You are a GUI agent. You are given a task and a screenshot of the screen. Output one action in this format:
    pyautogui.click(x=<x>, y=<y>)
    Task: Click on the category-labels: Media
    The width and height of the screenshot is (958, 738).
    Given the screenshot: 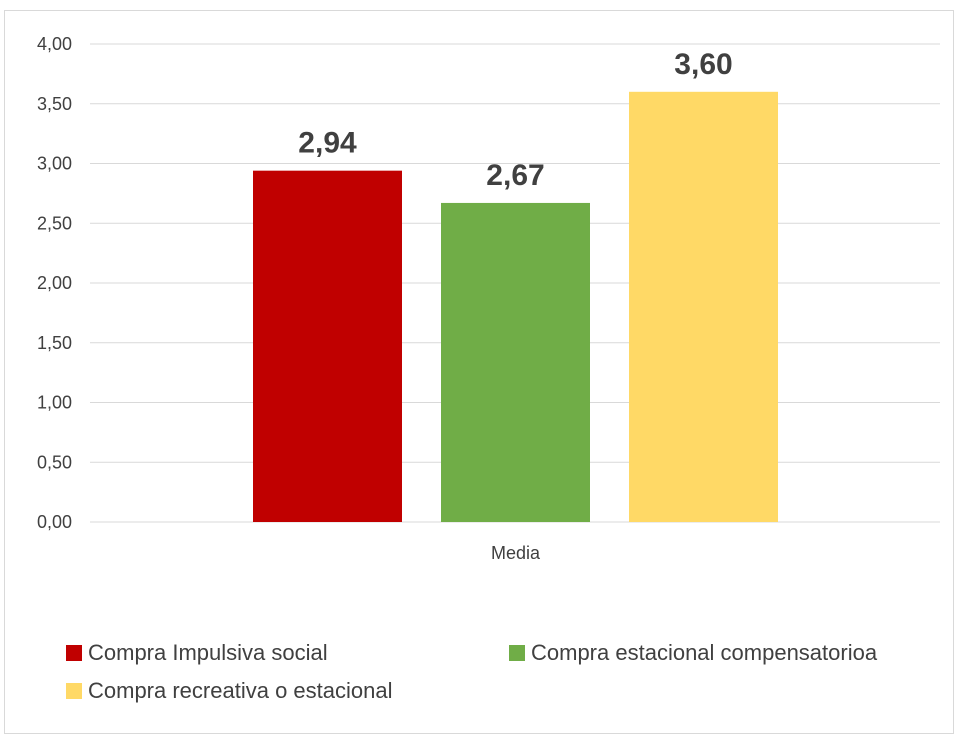 What is the action you would take?
    pyautogui.click(x=516, y=553)
    